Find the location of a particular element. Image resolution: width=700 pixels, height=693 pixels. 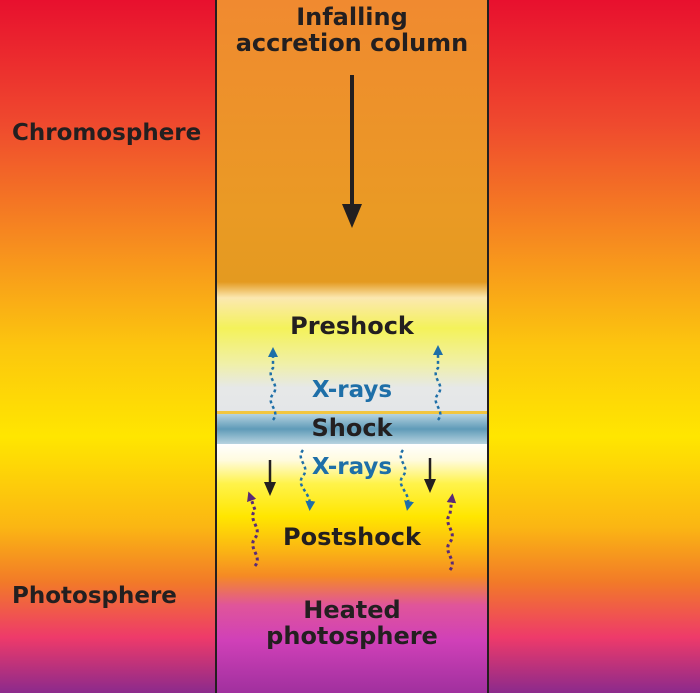

postshock-label: Postshock is located at coordinates (352, 537).